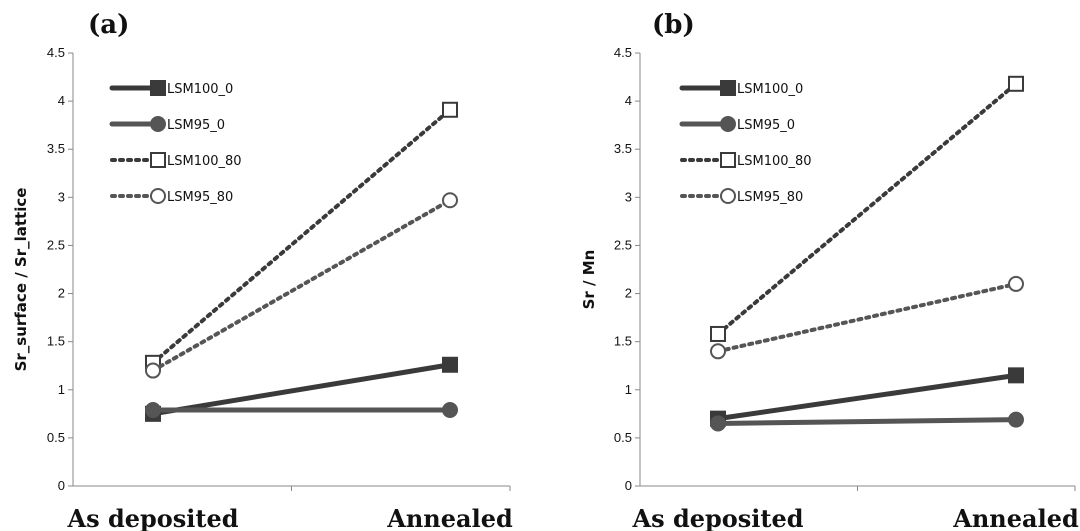  Describe the element at coordinates (673, 25) in the screenshot. I see `panel-label: (b)` at that location.